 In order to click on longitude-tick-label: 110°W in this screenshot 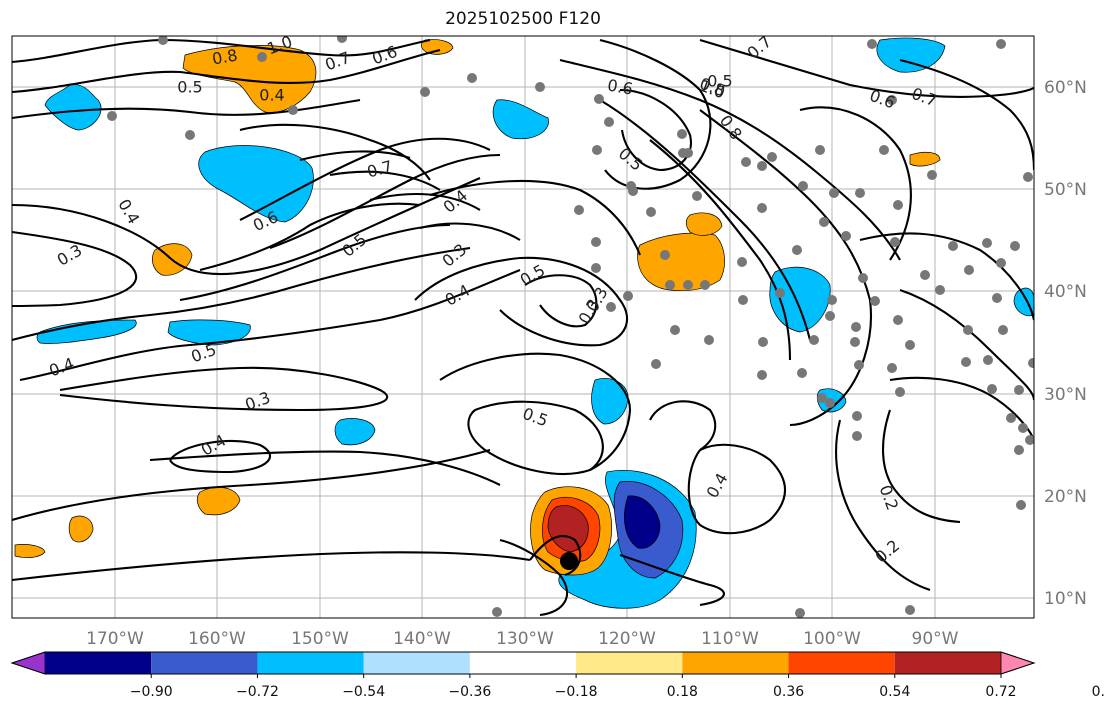, I will do `click(730, 639)`.